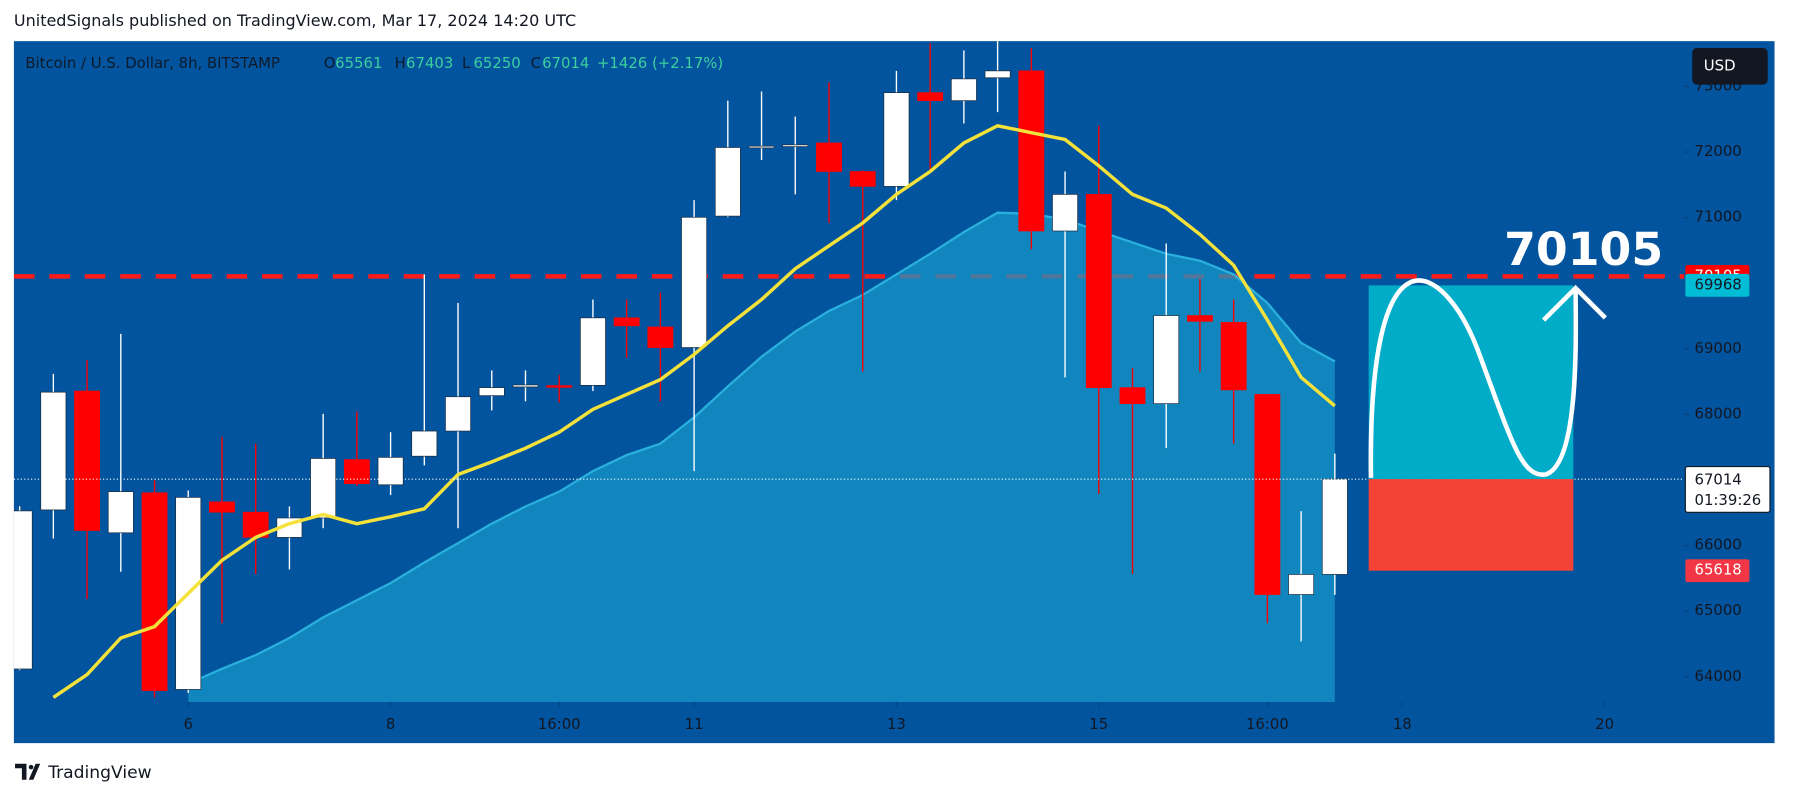 This screenshot has height=798, width=1793. I want to click on brand-name: TradingView, so click(99, 773).